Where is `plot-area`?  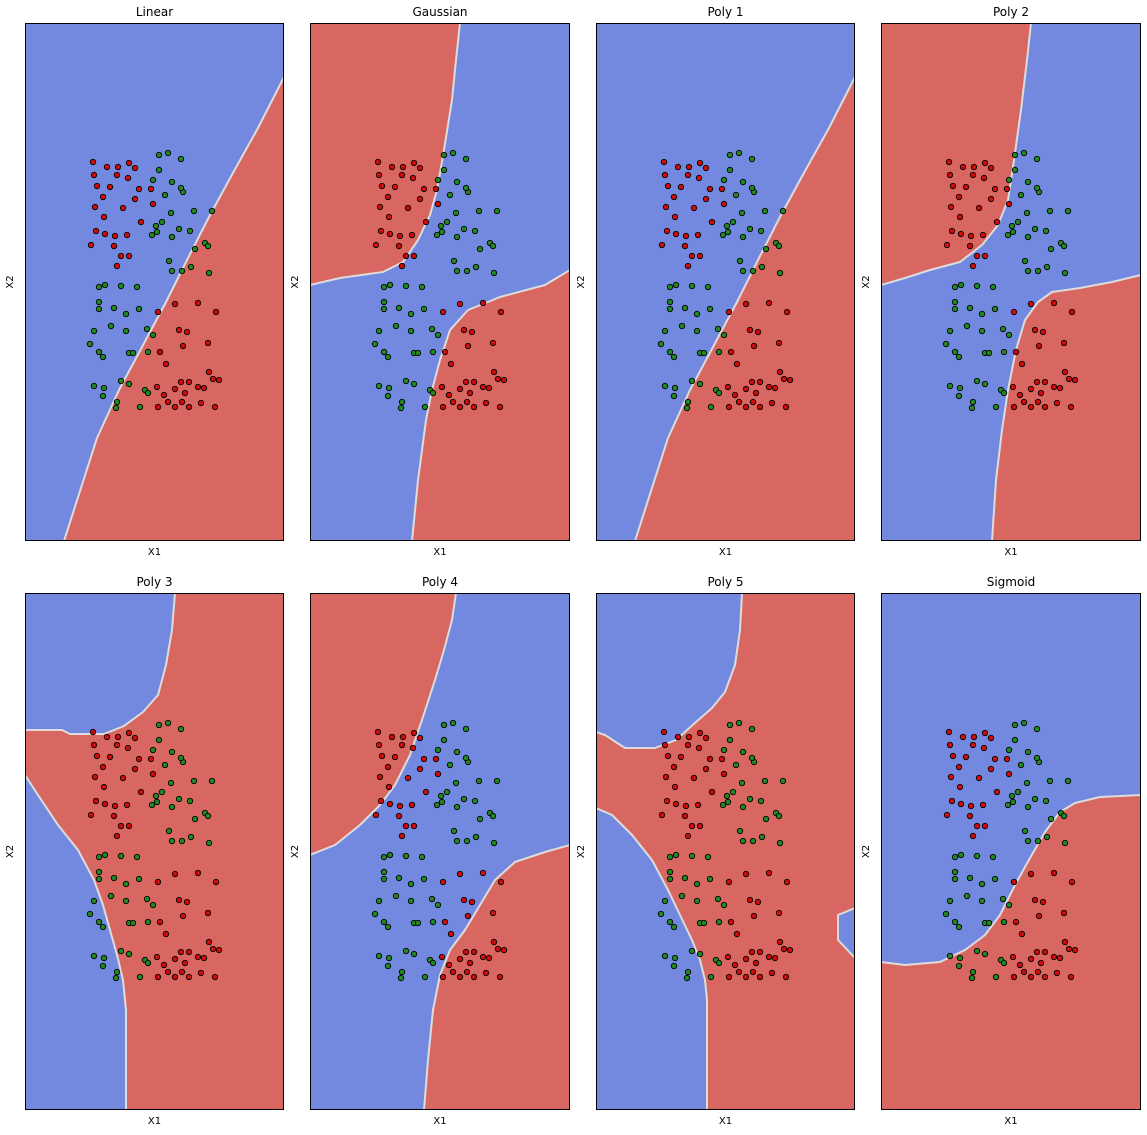
plot-area is located at coordinates (440, 851).